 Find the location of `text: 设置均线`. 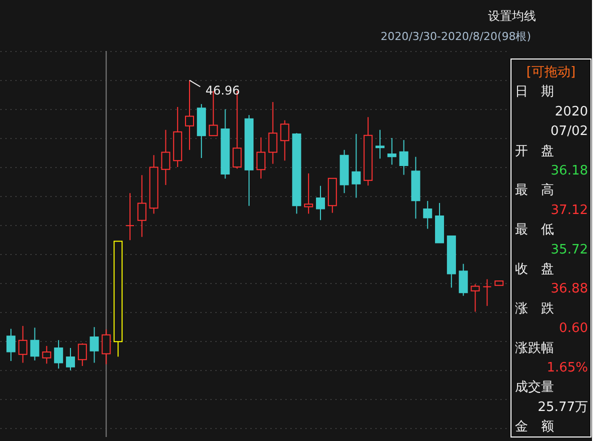

text: 设置均线 is located at coordinates (512, 16).